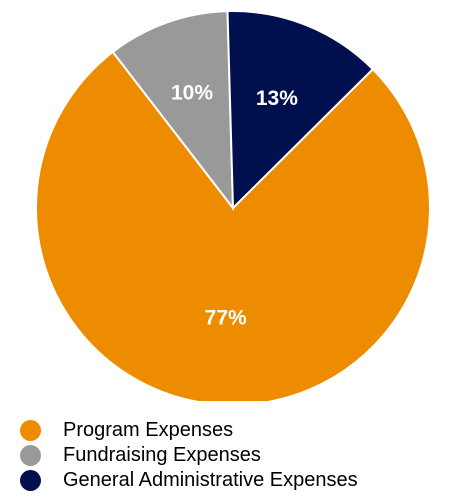  Describe the element at coordinates (162, 455) in the screenshot. I see `legend-label-fundraising-expenses: Fundraising Expenses` at that location.